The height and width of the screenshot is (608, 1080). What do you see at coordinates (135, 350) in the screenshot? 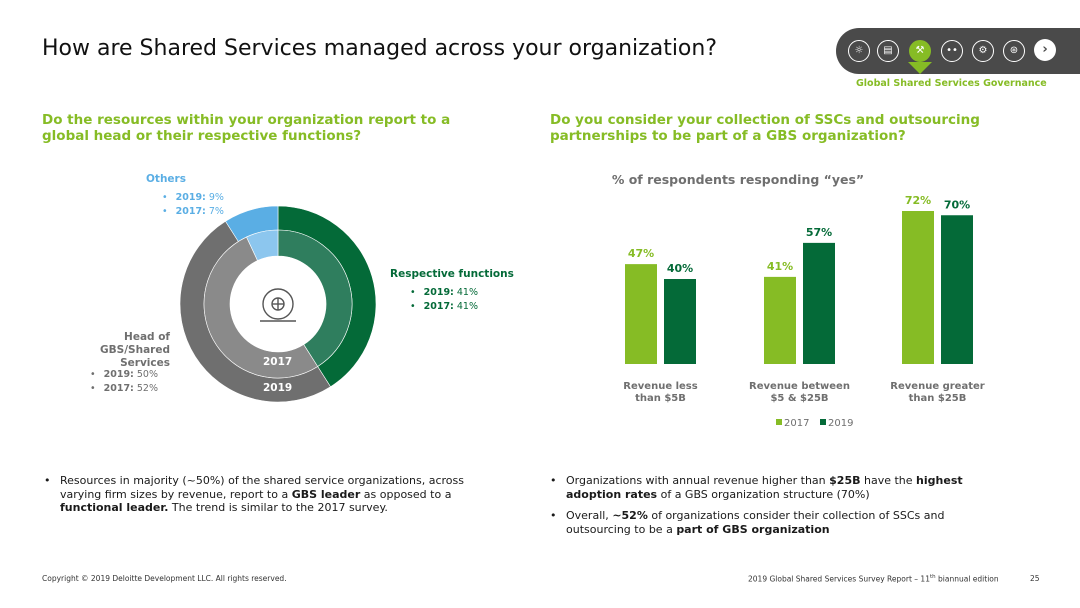
I see `head-of-gbs-label: Head of GBS/Shared Services` at bounding box center [135, 350].